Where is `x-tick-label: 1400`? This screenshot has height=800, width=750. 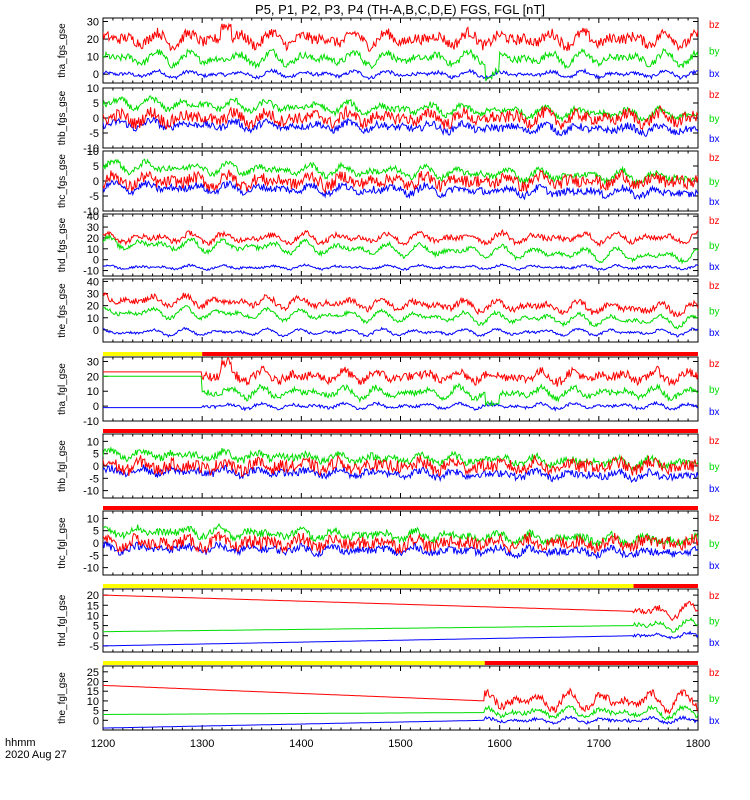 x-tick-label: 1400 is located at coordinates (301, 744).